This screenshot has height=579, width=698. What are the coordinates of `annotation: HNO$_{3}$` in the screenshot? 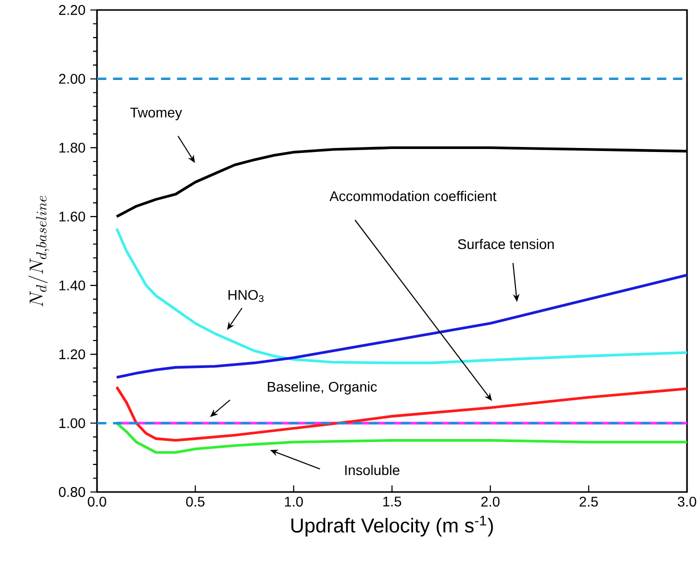 It's located at (246, 296).